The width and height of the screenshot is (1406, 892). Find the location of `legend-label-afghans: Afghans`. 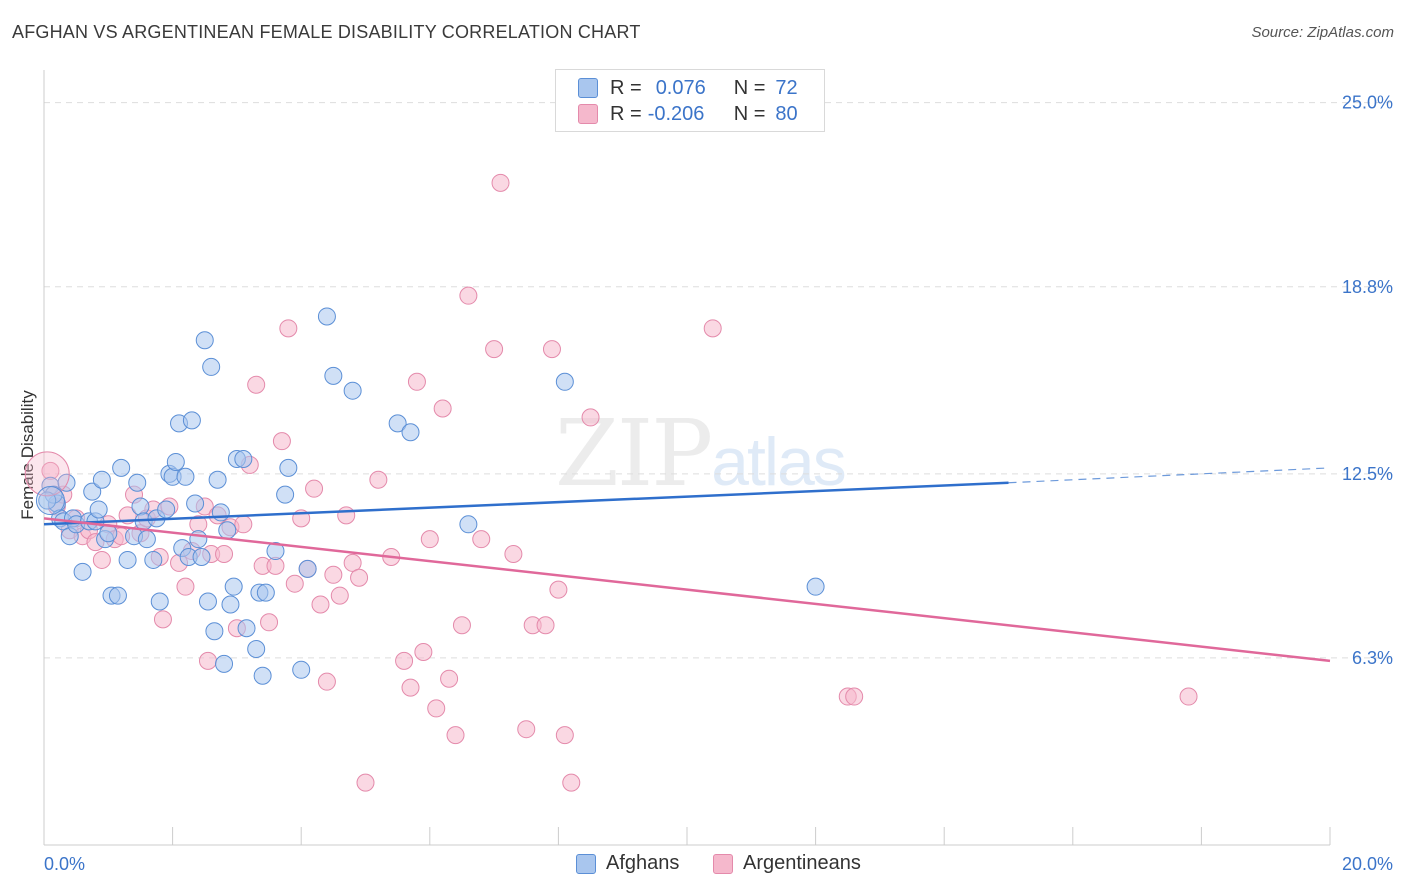

legend-label-afghans: Afghans is located at coordinates (643, 863).